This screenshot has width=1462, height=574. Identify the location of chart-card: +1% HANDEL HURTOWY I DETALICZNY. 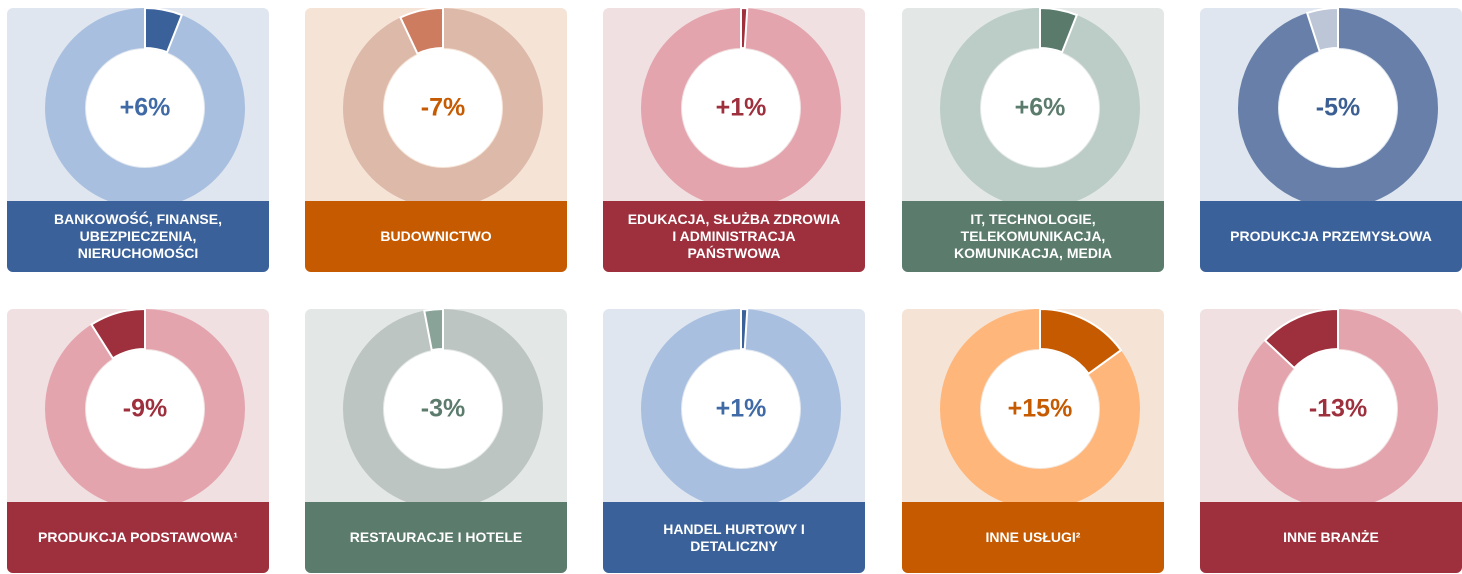
(734, 441).